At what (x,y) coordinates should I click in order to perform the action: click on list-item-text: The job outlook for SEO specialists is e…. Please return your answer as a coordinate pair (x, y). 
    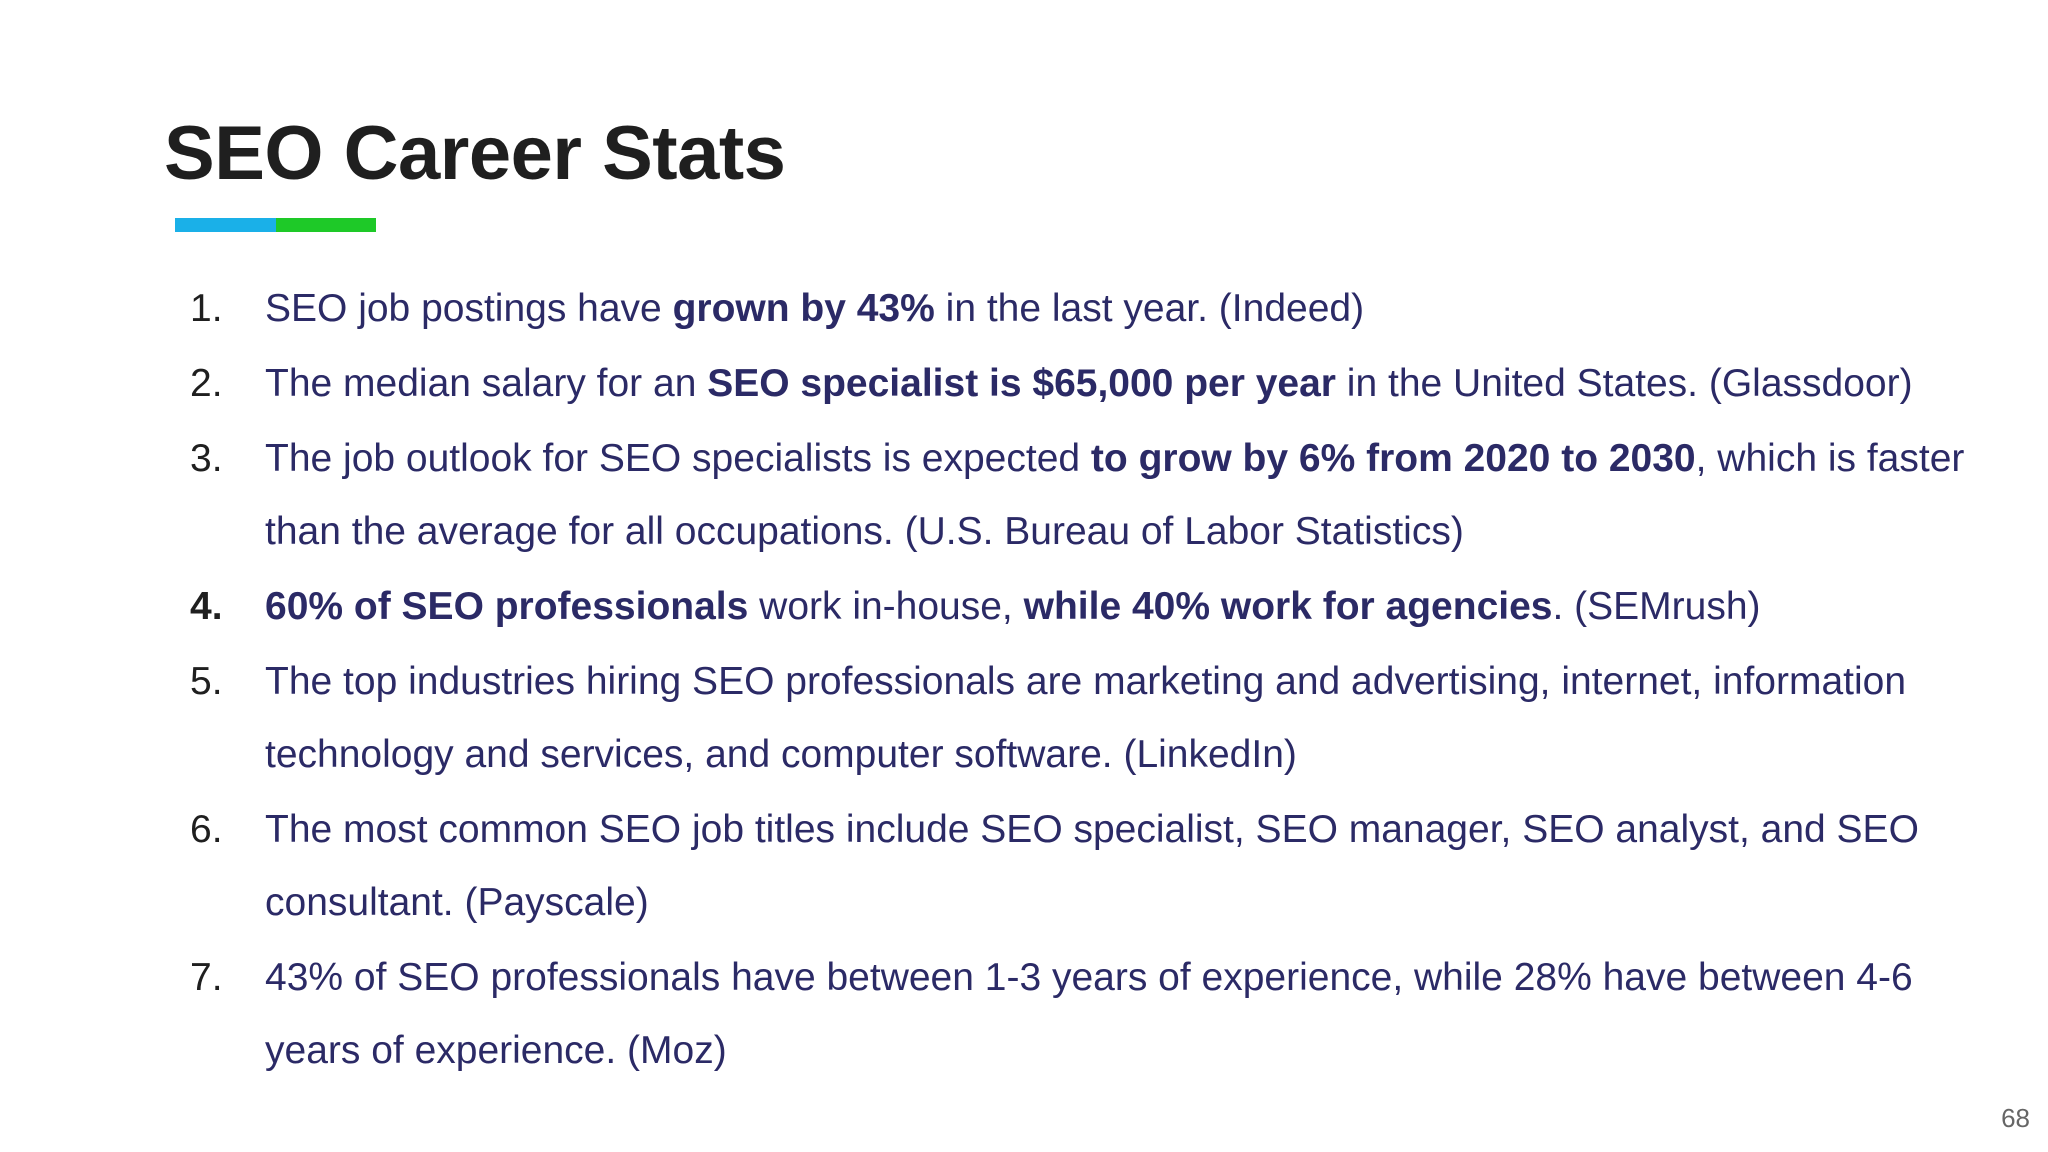
    Looking at the image, I should click on (1117, 495).